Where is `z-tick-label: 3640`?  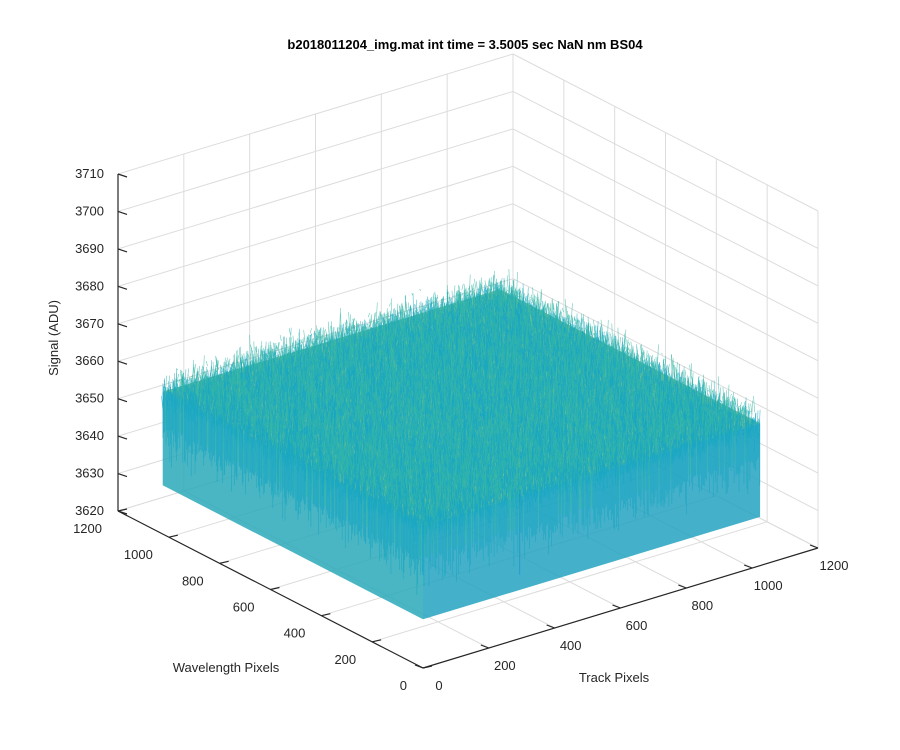 z-tick-label: 3640 is located at coordinates (89, 435).